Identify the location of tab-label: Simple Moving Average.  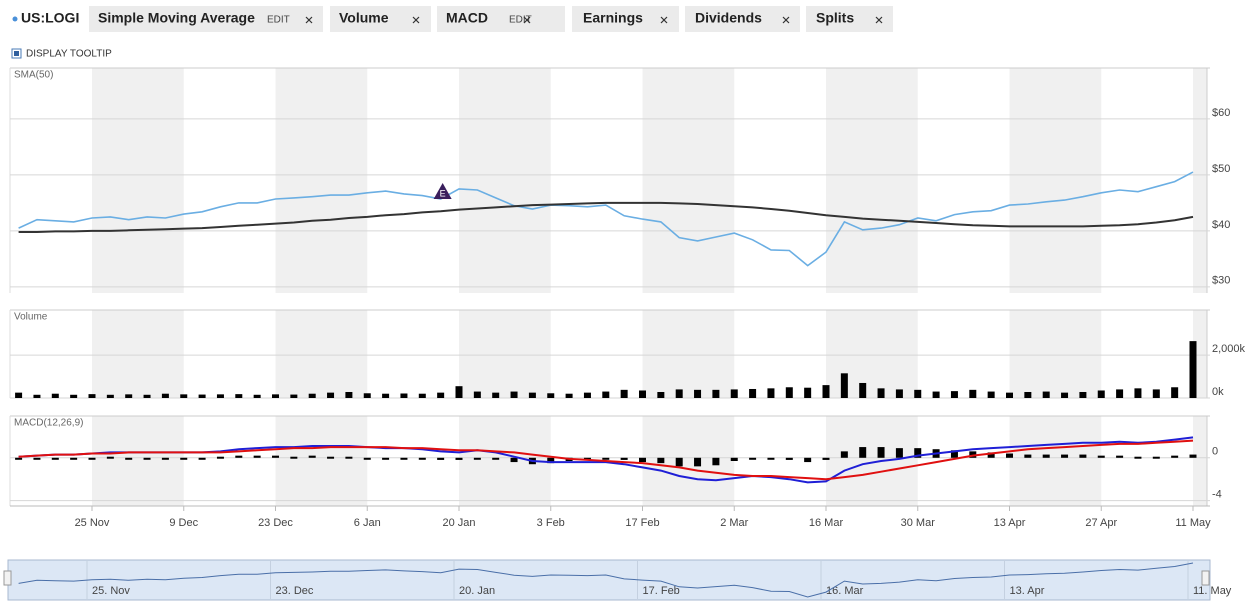
(176, 18).